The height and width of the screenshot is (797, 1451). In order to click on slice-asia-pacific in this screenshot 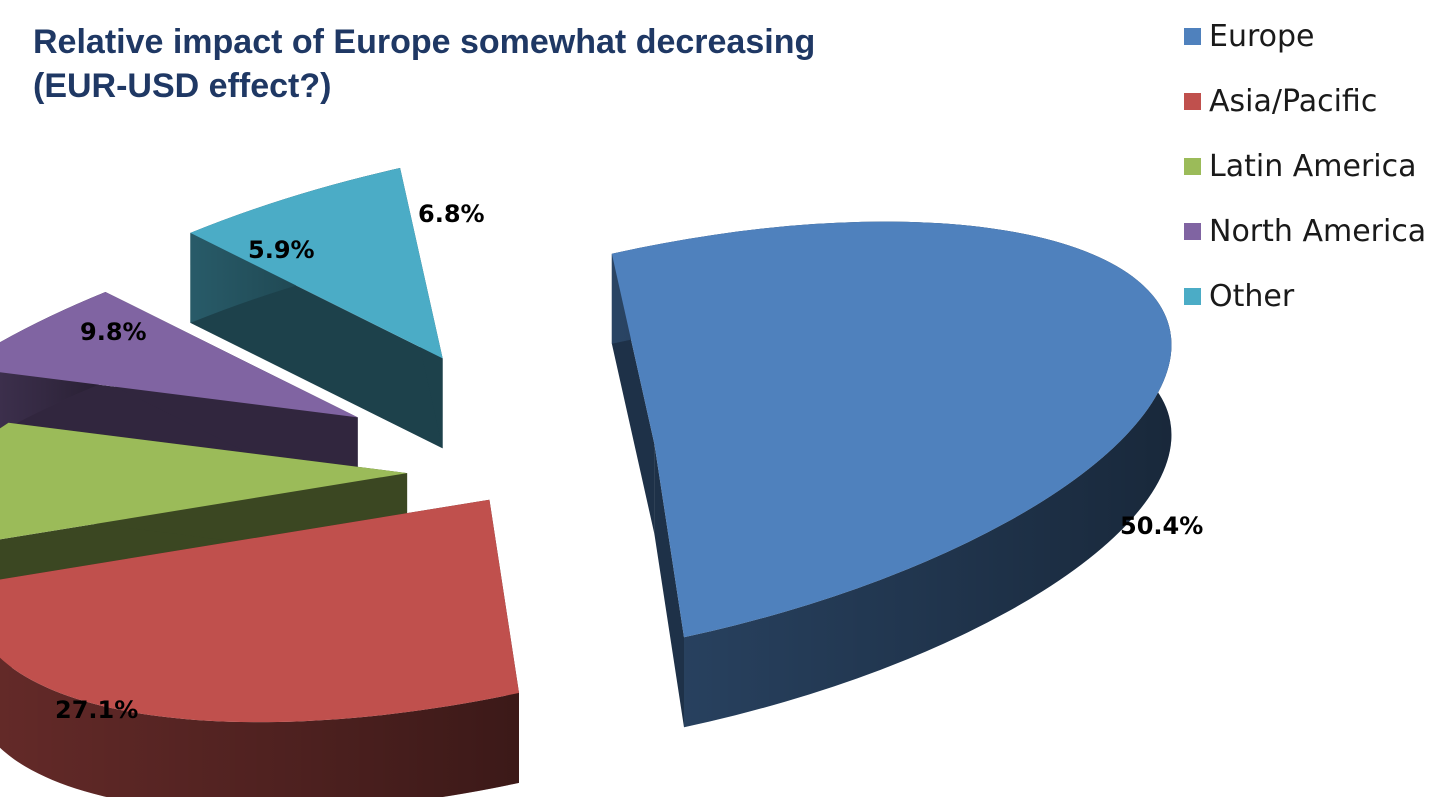, I will do `click(259, 648)`.